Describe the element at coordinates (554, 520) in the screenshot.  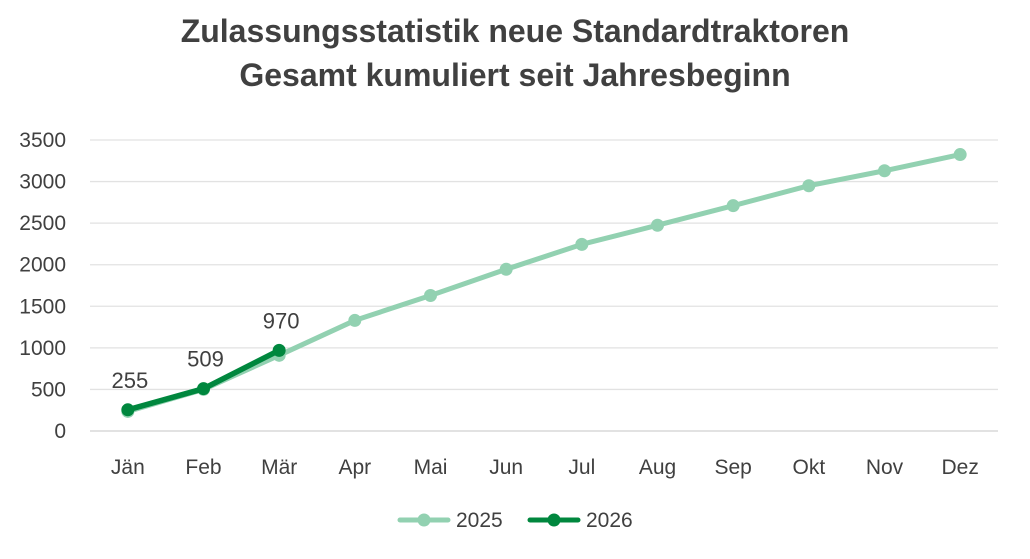
I see `legend-marker-2026` at that location.